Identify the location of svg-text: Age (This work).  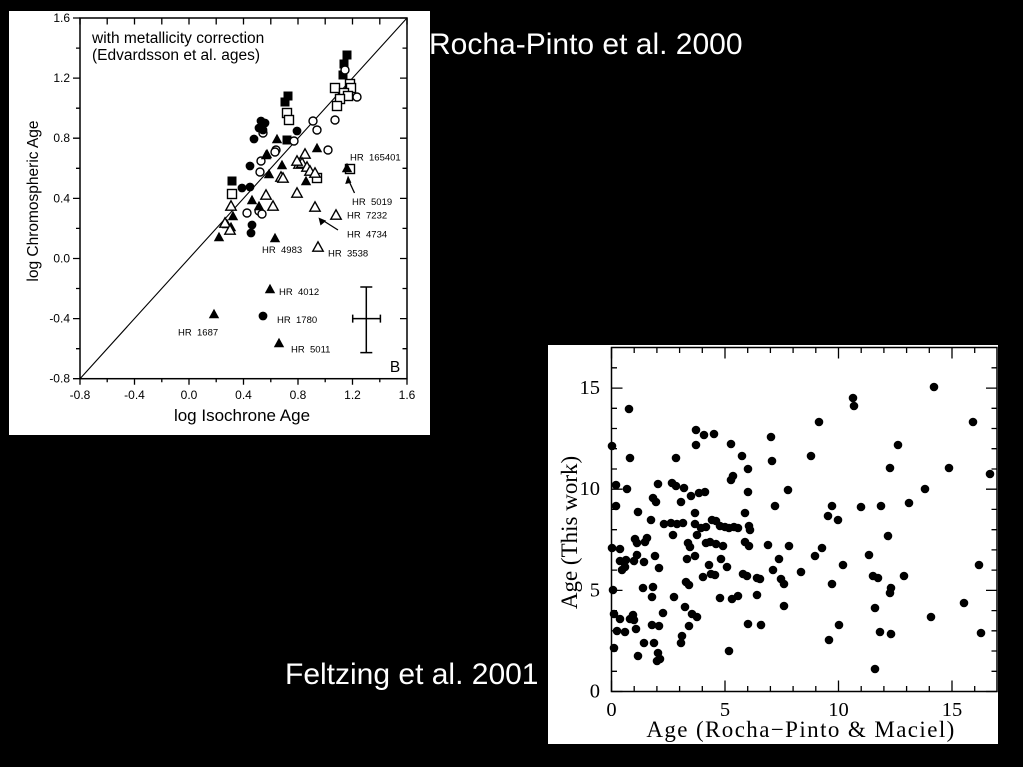
(569, 532).